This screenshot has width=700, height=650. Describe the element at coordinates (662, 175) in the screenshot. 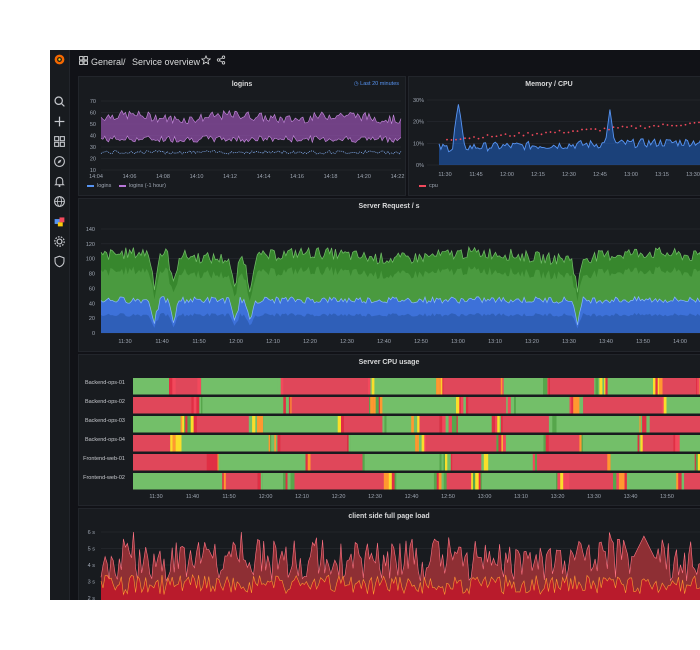

I see `x-tick-label: 13:15` at that location.